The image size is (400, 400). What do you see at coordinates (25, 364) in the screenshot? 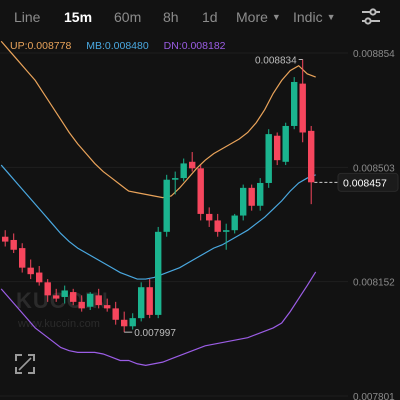
I see `fullscreen-icon` at bounding box center [25, 364].